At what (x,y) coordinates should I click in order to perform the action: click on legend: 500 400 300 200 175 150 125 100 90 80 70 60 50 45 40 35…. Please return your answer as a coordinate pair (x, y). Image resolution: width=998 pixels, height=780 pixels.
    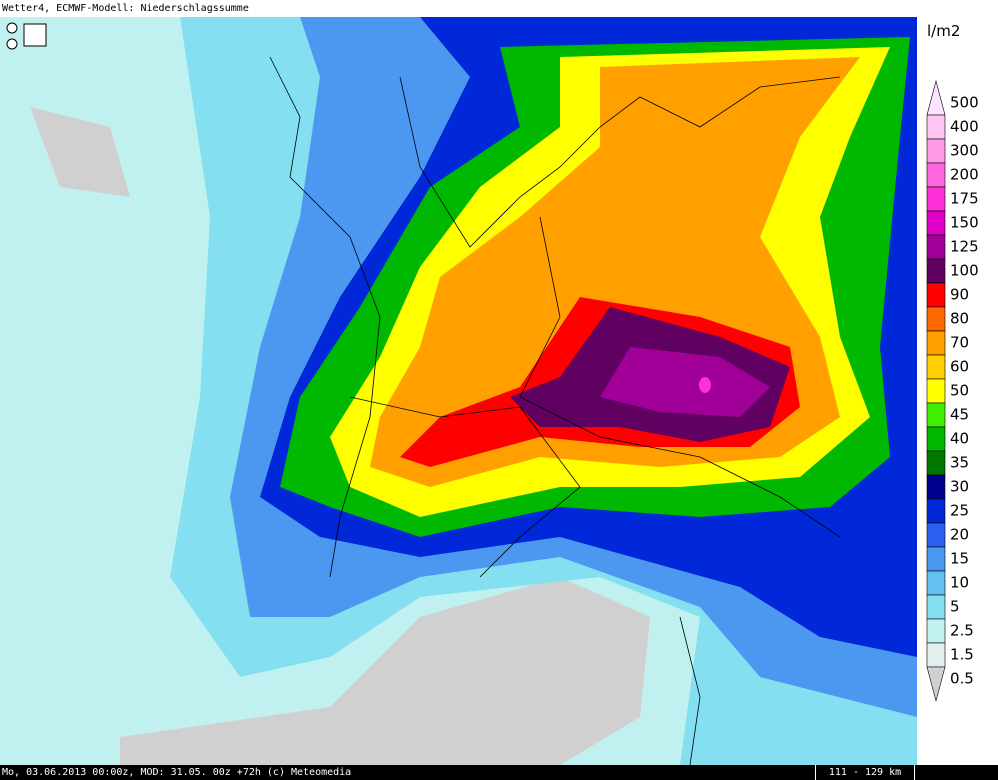
    Looking at the image, I should click on (952, 391).